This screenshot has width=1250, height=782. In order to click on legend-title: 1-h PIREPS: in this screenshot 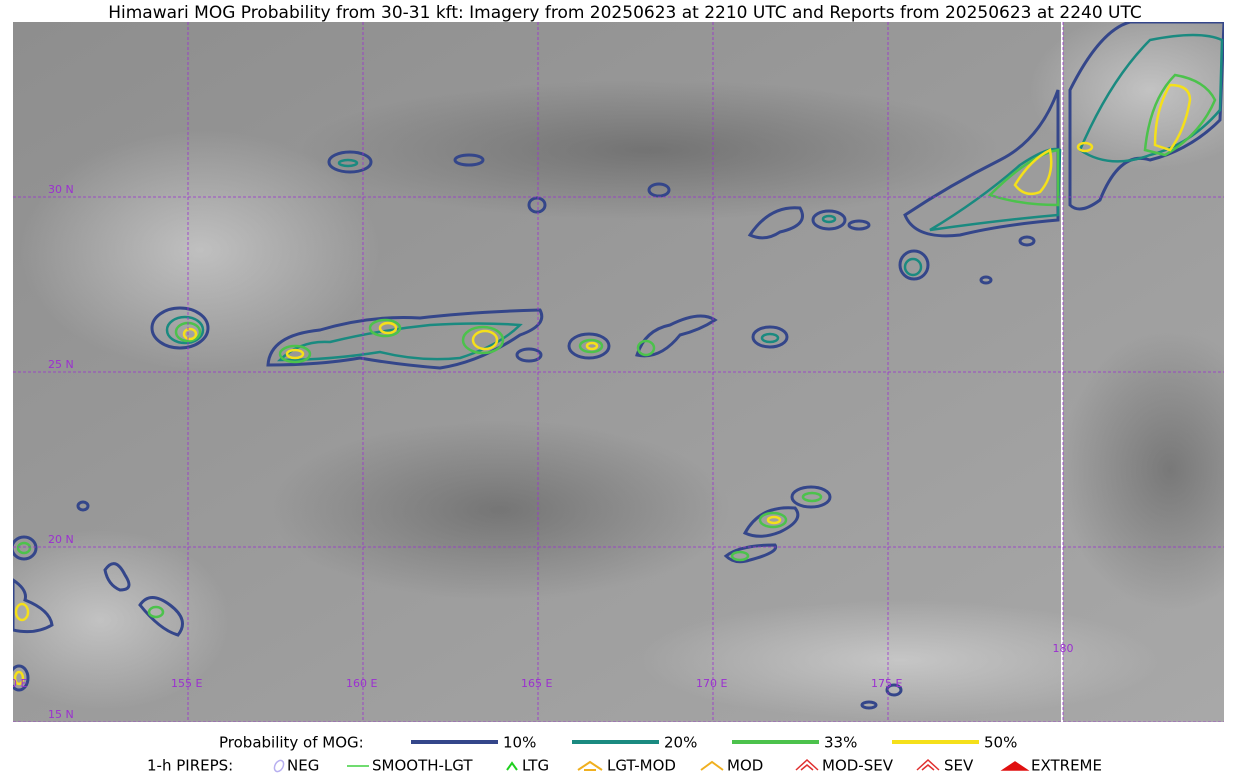, I will do `click(190, 766)`.